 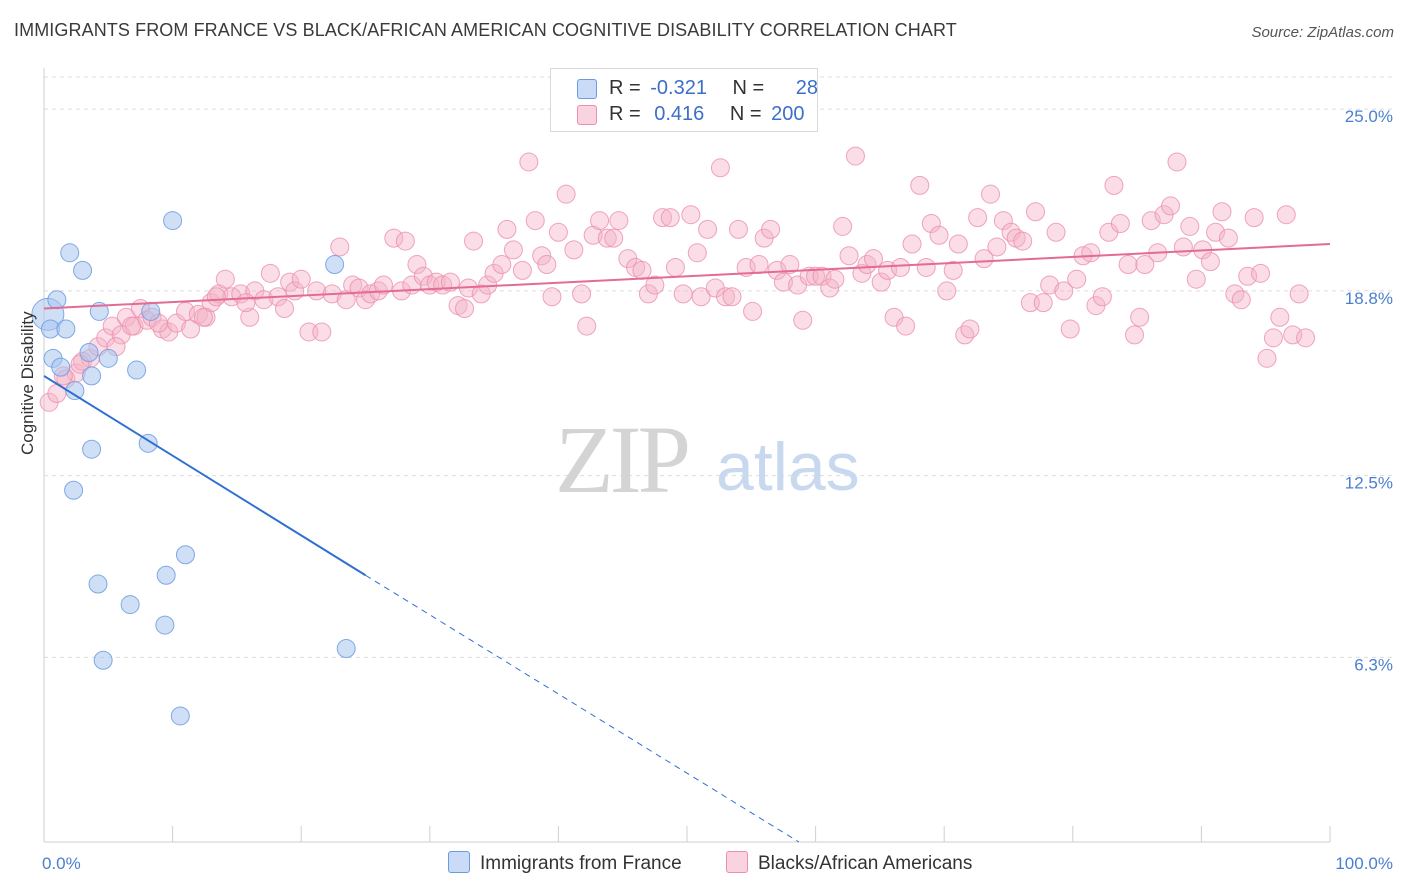 What do you see at coordinates (687, 276) in the screenshot?
I see `trend-line-blacks` at bounding box center [687, 276].